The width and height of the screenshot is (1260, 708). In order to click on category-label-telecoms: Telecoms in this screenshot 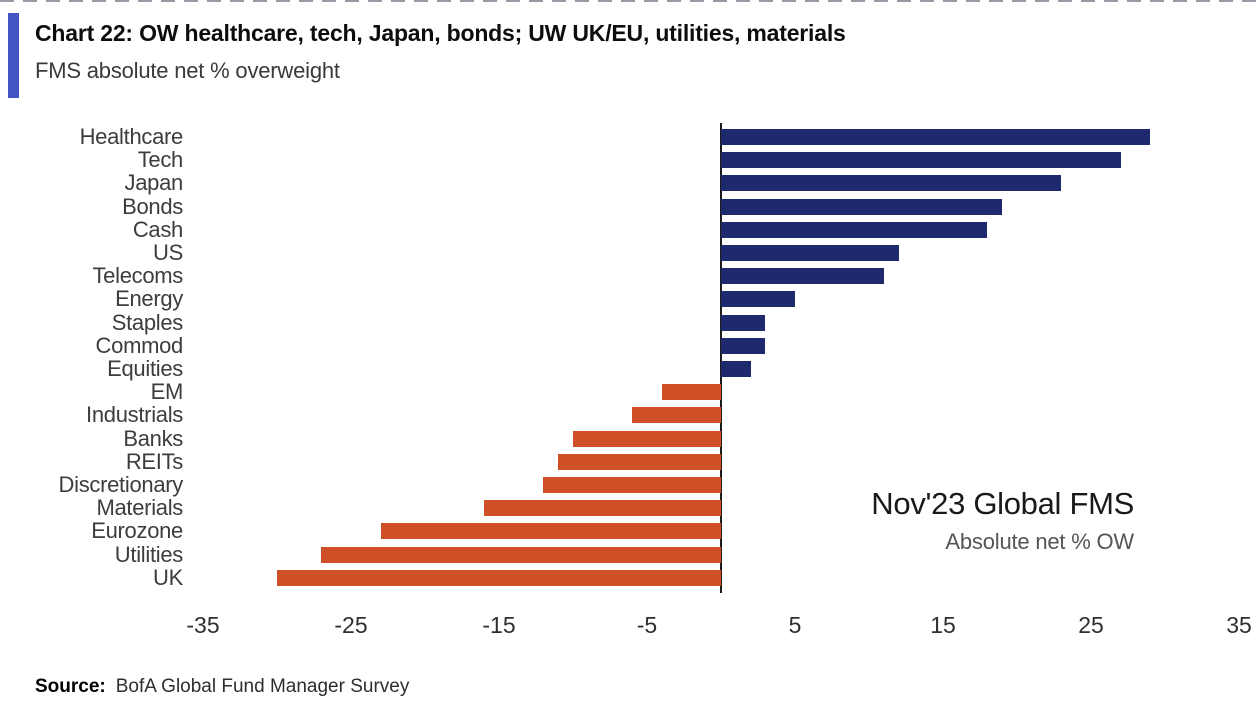, I will do `click(137, 276)`.